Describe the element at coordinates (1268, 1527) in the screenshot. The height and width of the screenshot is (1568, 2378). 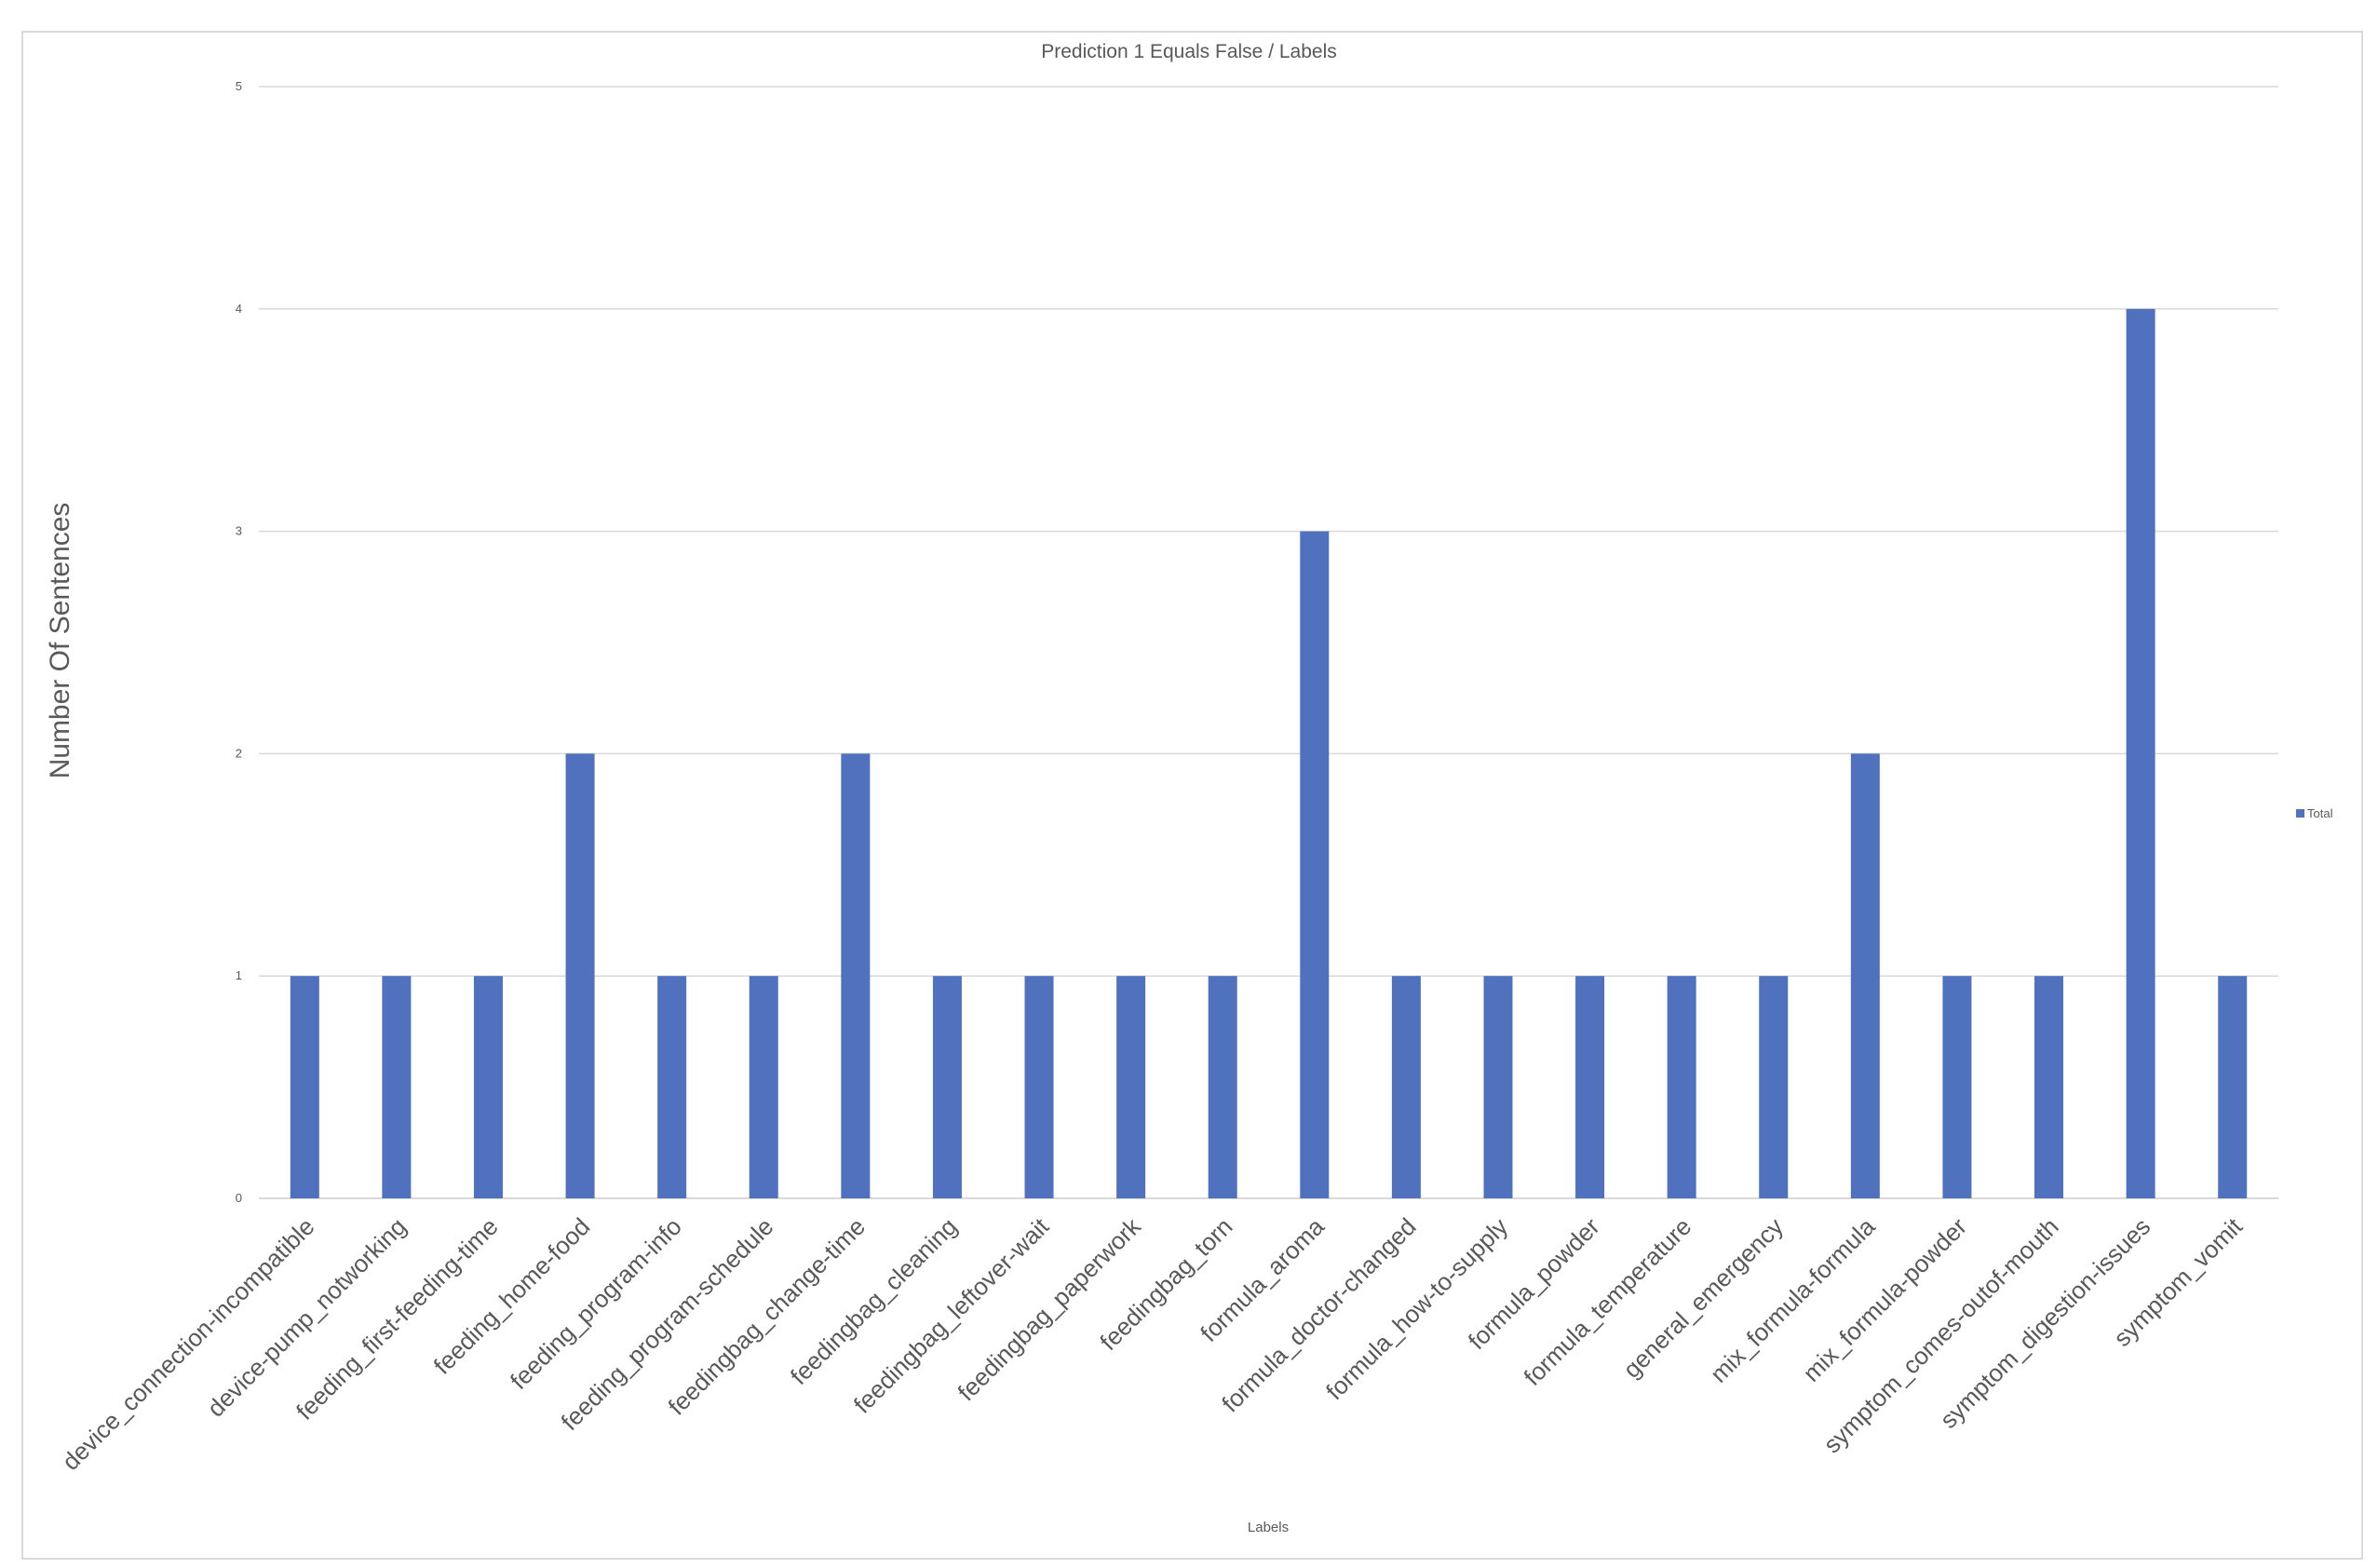
I see `x-axis-title: Labels` at that location.